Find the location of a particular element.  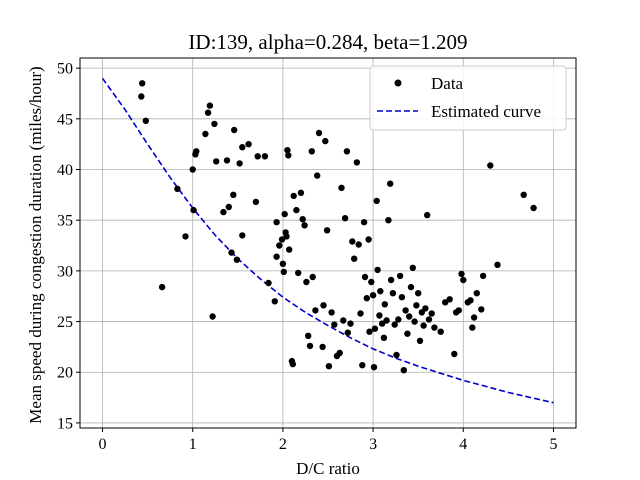

y-tick-label: 20 is located at coordinates (65, 373).